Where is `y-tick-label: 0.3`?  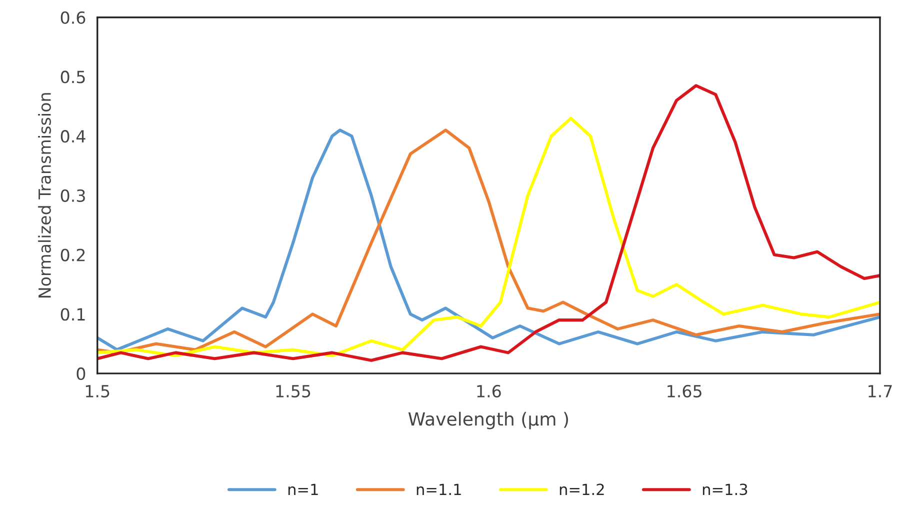 y-tick-label: 0.3 is located at coordinates (72, 195).